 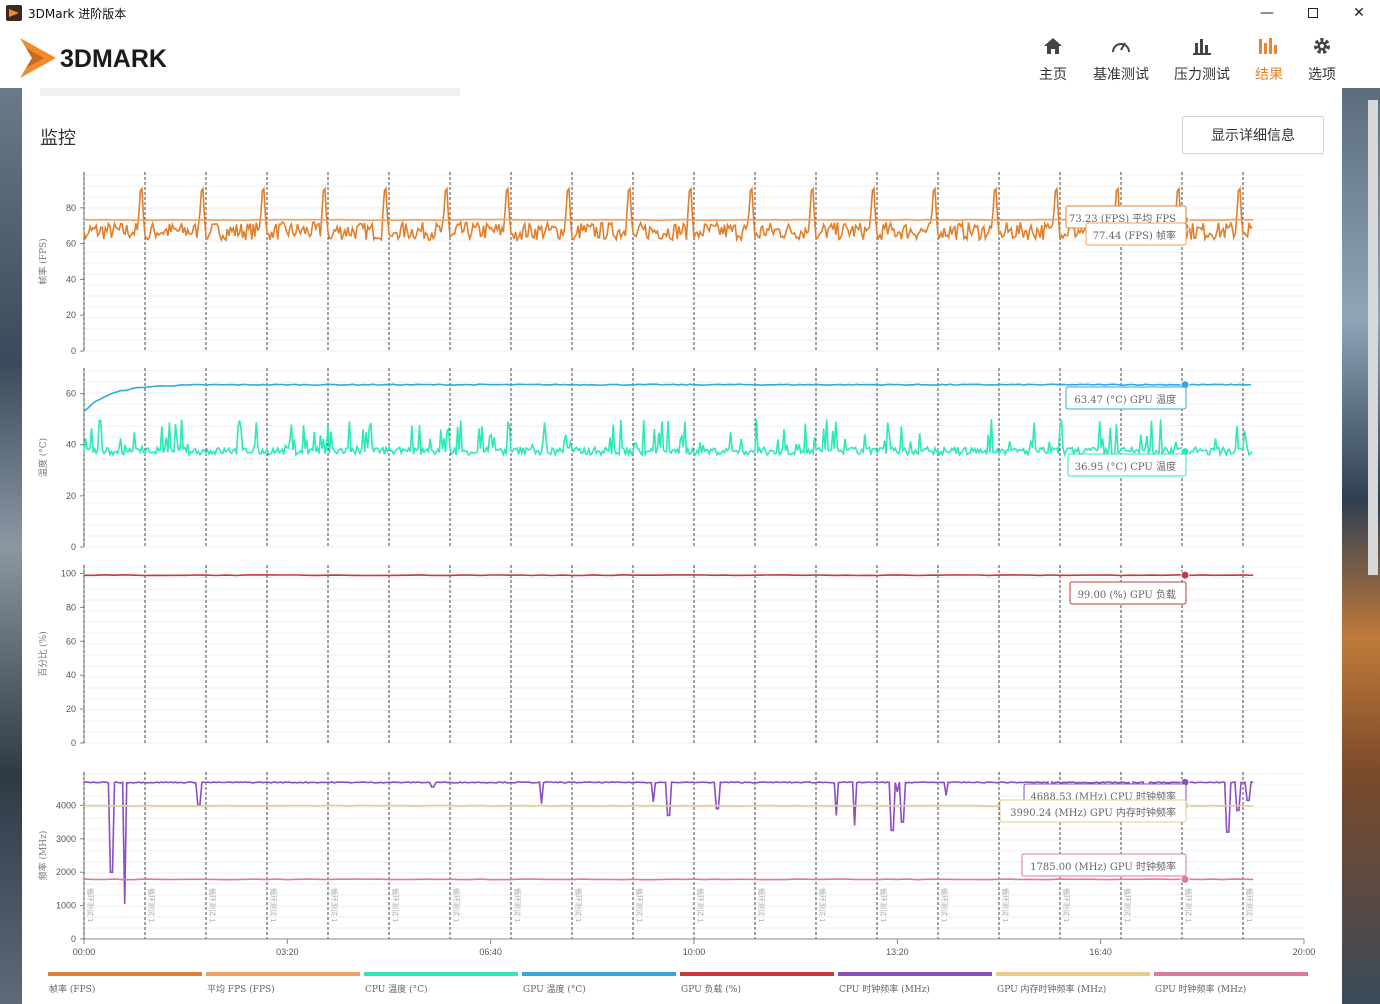 I want to click on legend-item: 平均 FPS (FPS), so click(x=283, y=983).